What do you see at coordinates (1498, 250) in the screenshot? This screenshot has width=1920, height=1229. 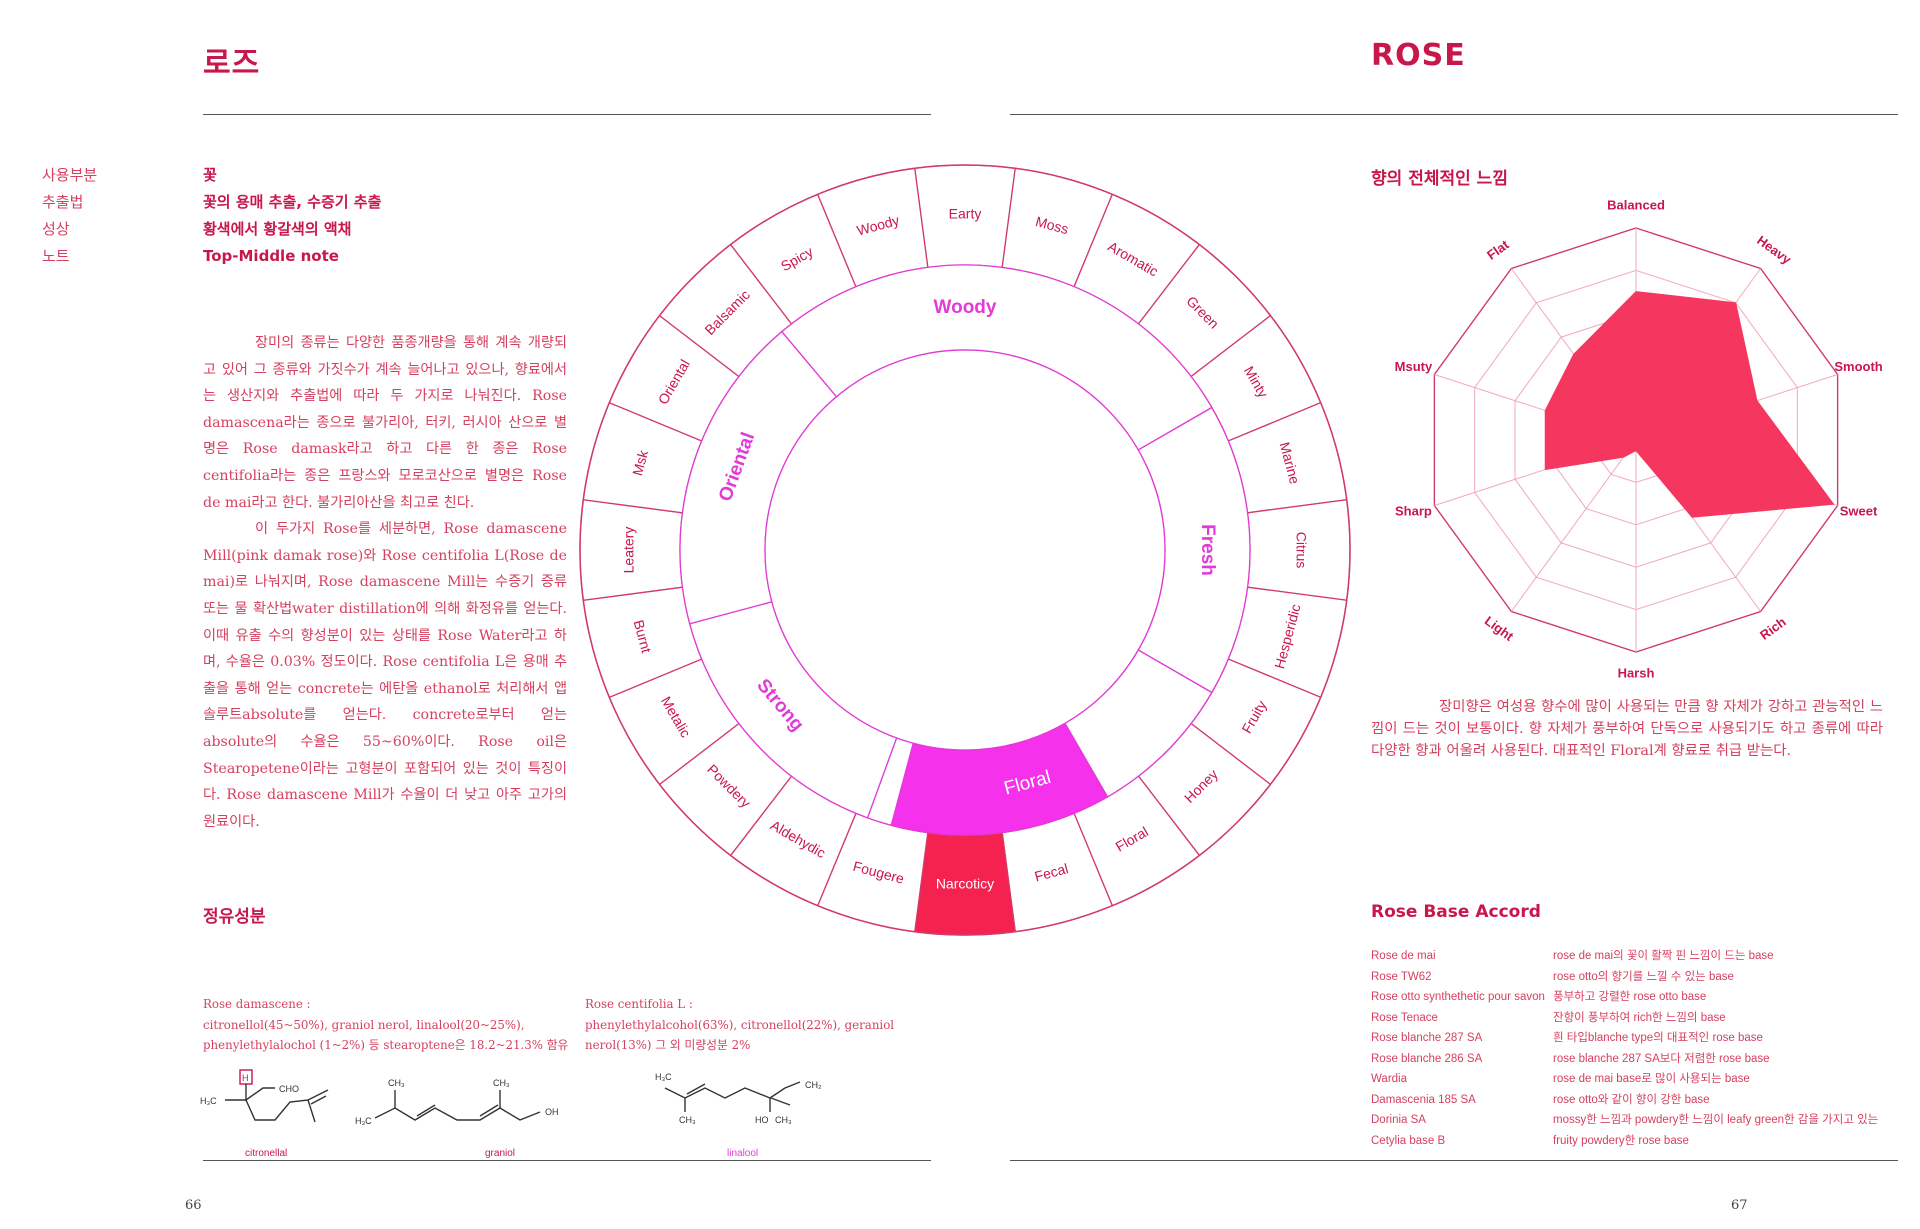 I see `radar-axis-label: Flat` at bounding box center [1498, 250].